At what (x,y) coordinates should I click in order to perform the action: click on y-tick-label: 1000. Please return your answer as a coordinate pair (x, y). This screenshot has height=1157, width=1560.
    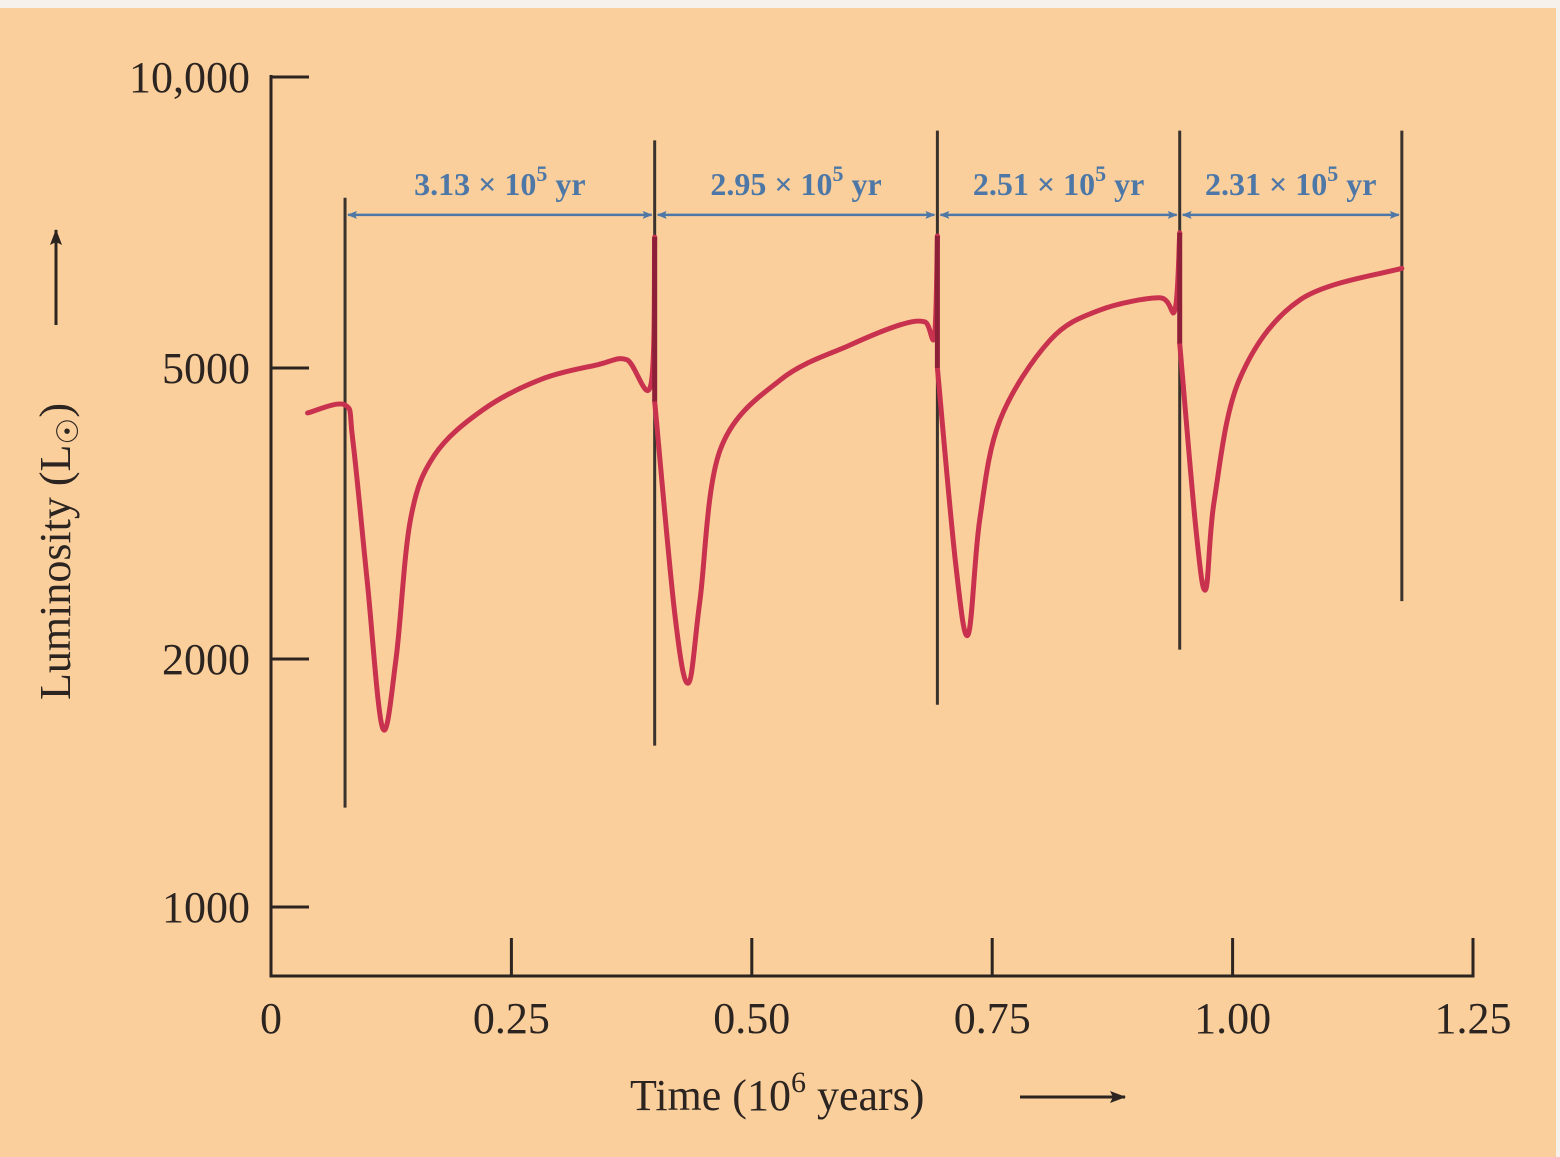
    Looking at the image, I should click on (206, 907).